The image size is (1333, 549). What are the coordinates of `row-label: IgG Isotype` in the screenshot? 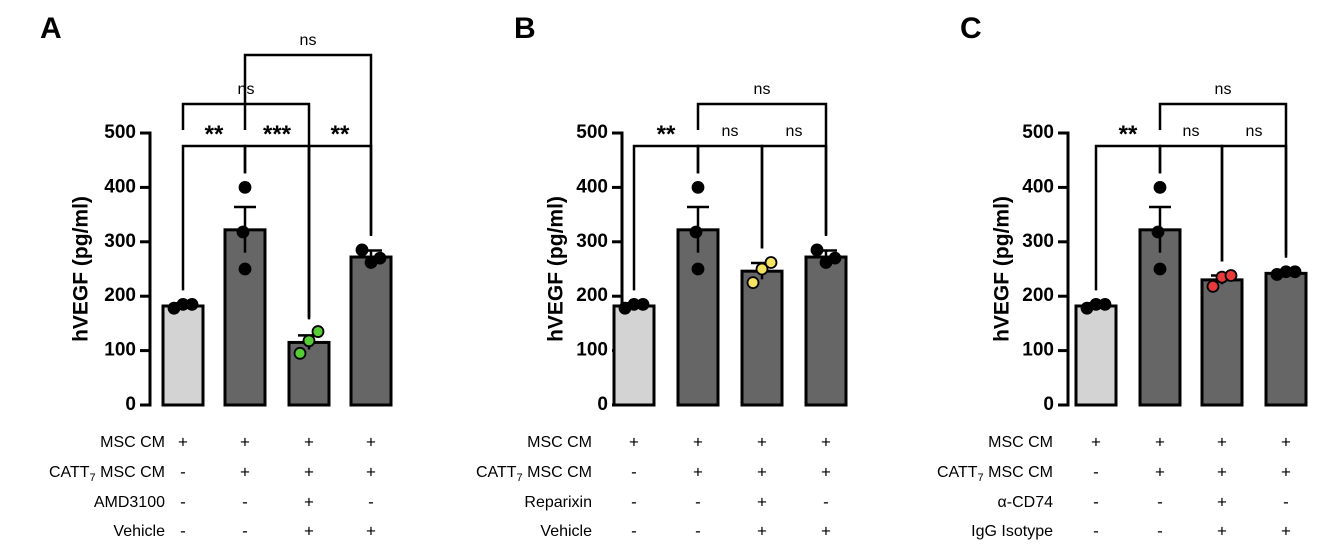 It's located at (1012, 531).